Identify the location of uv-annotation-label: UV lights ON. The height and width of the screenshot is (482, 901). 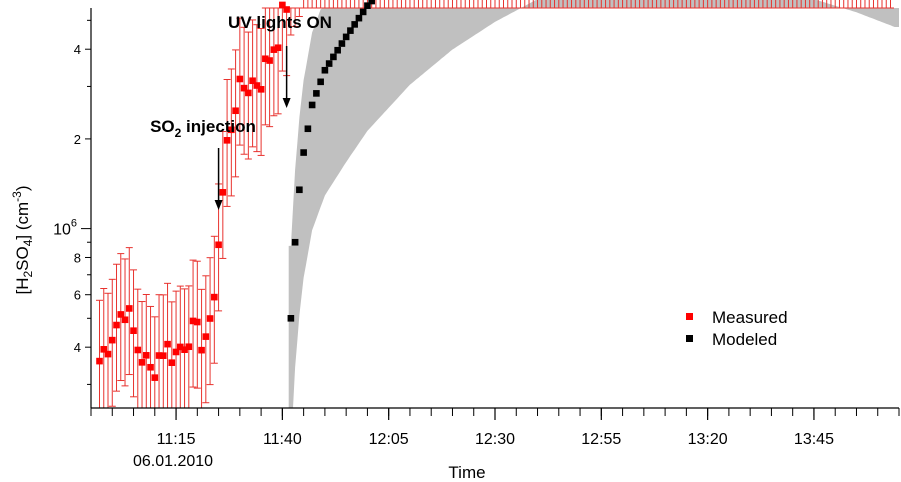
(280, 22).